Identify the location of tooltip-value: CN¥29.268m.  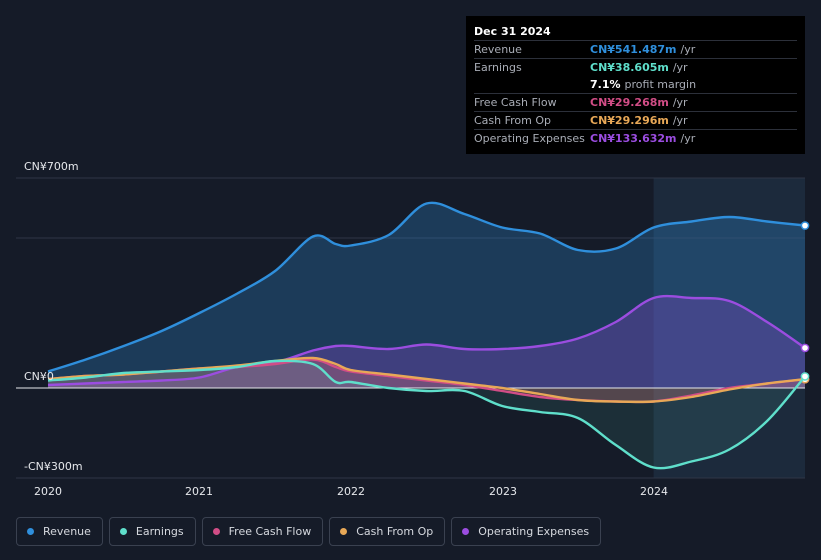
(629, 102).